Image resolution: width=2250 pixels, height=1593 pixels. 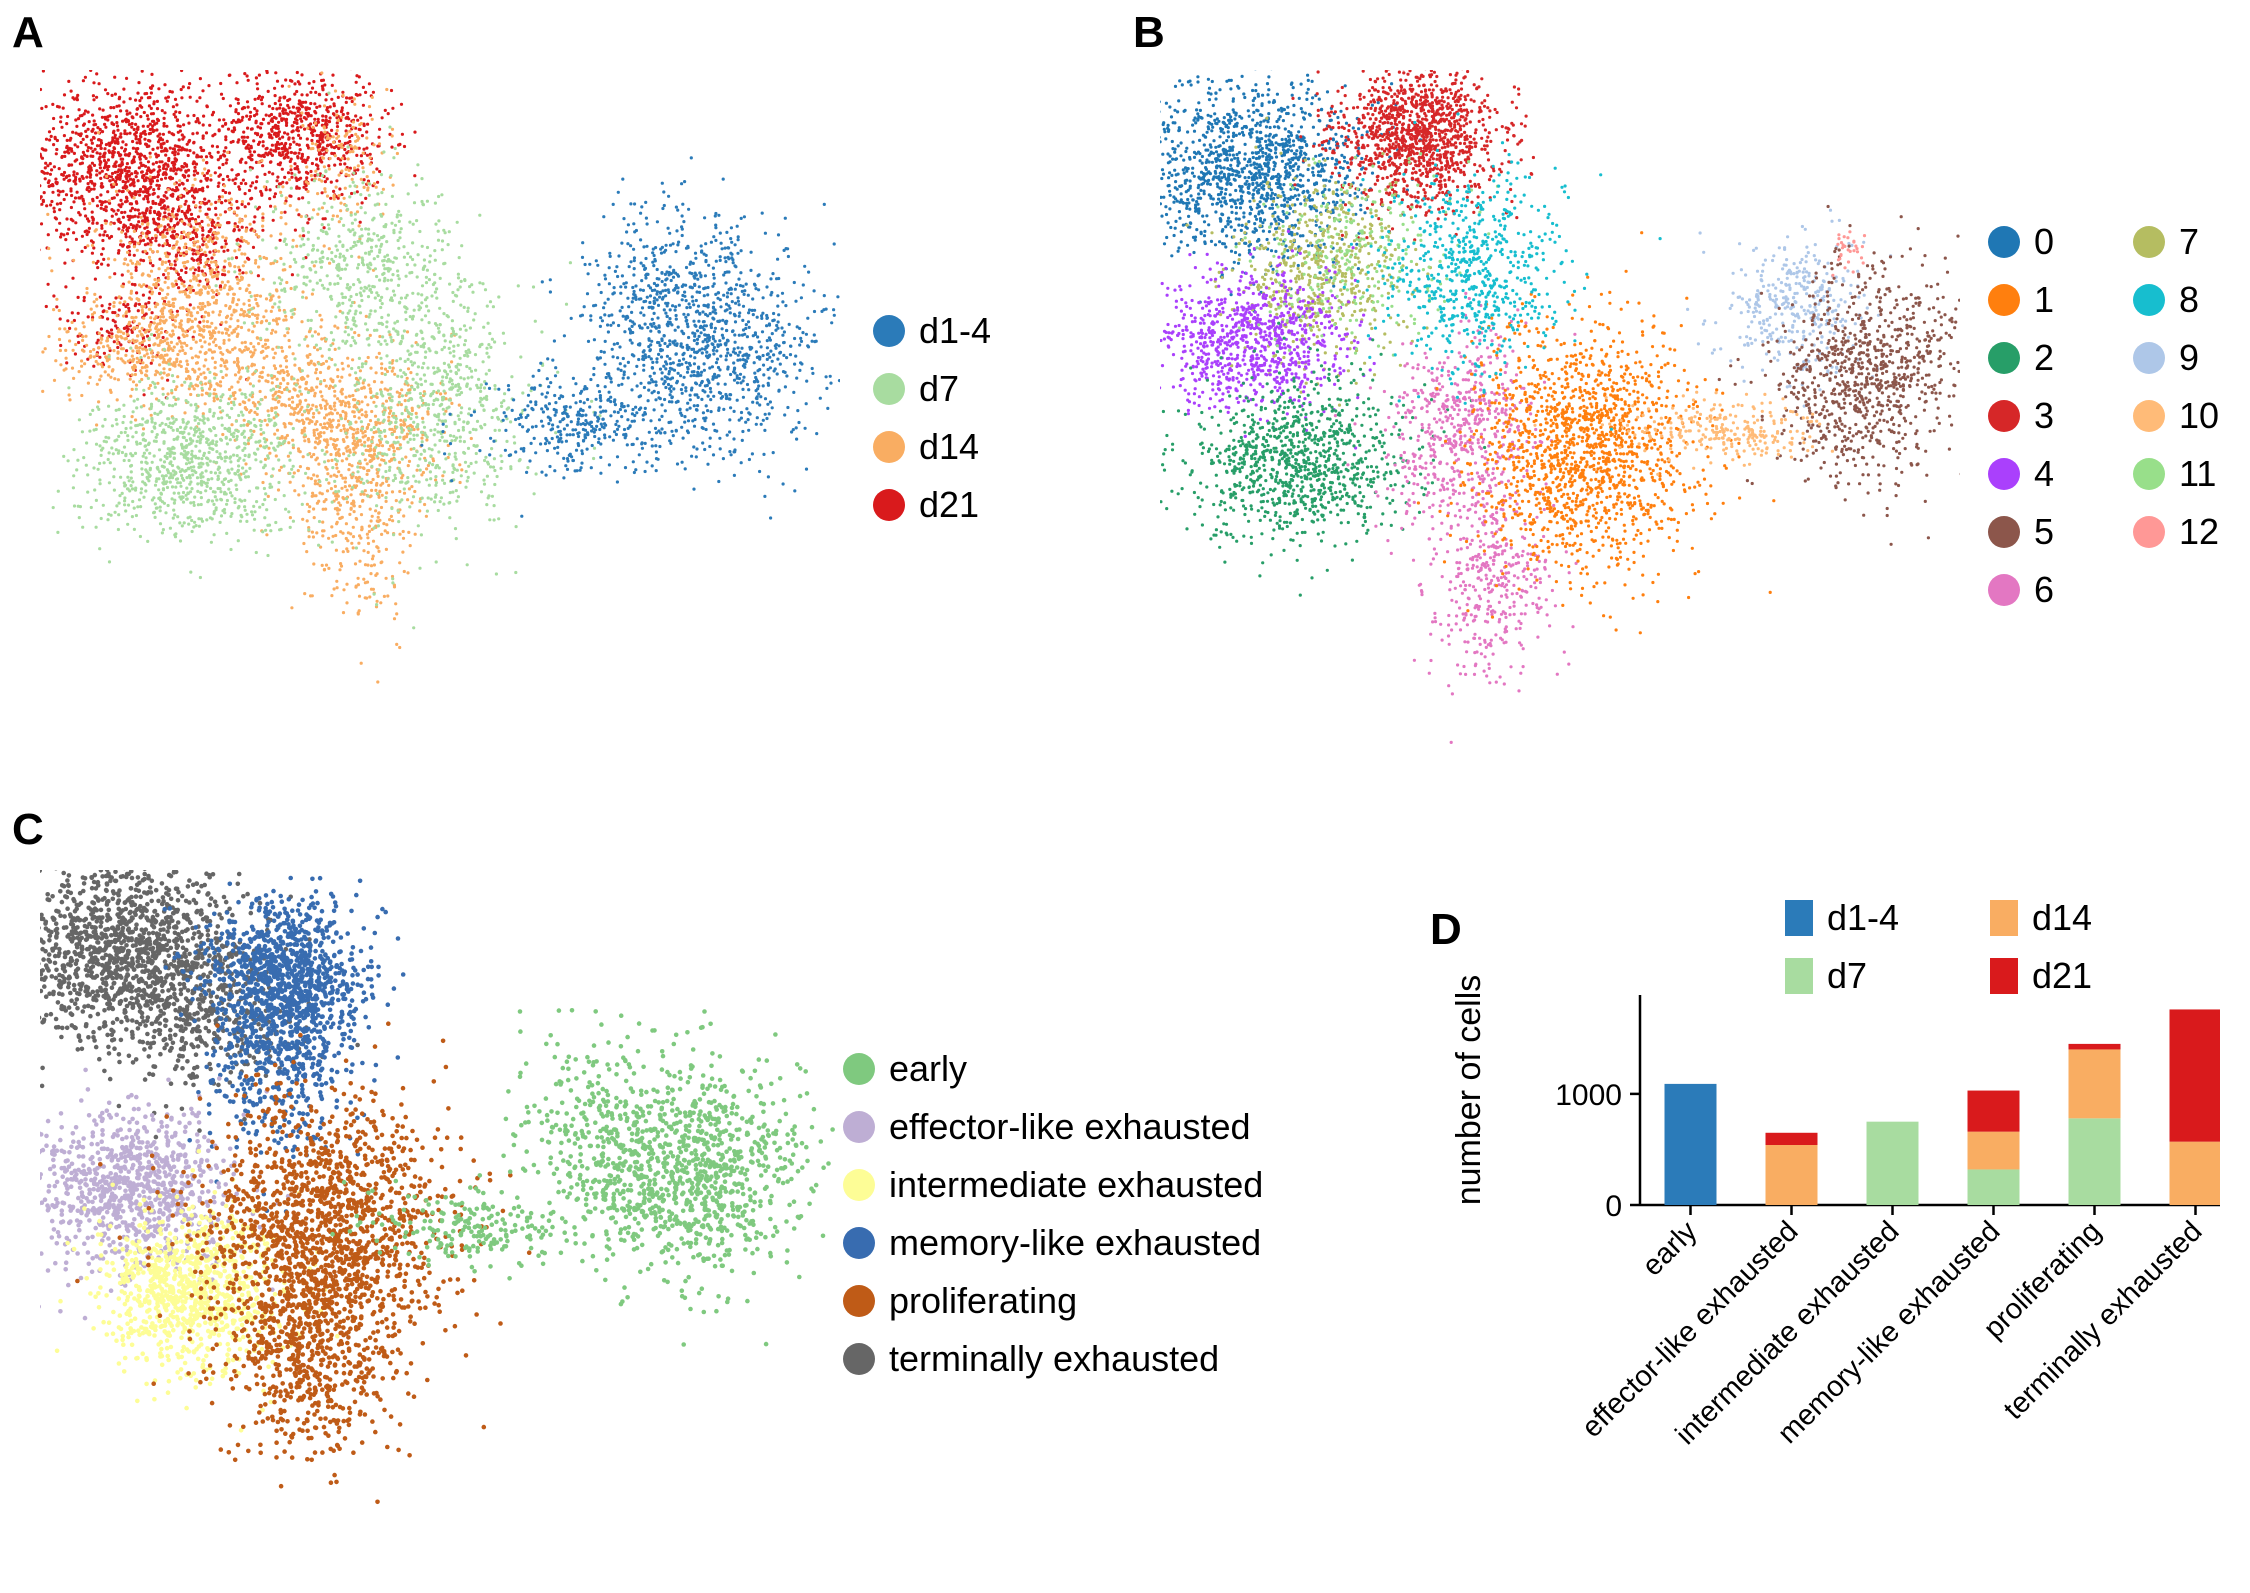 I want to click on bar-d21-proliferating, so click(x=2094, y=1046).